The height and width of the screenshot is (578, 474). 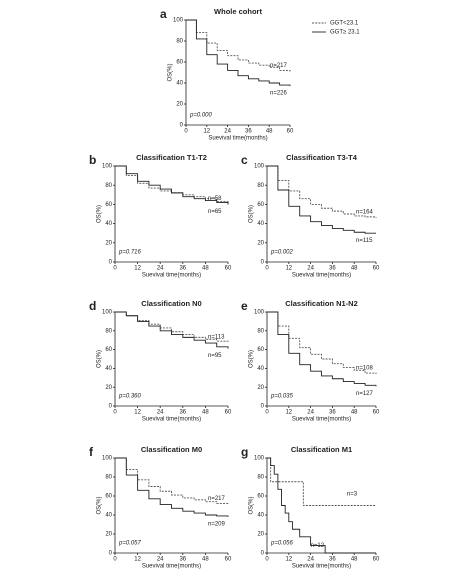 What do you see at coordinates (318, 546) in the screenshot?
I see `n-label: n=12` at bounding box center [318, 546].